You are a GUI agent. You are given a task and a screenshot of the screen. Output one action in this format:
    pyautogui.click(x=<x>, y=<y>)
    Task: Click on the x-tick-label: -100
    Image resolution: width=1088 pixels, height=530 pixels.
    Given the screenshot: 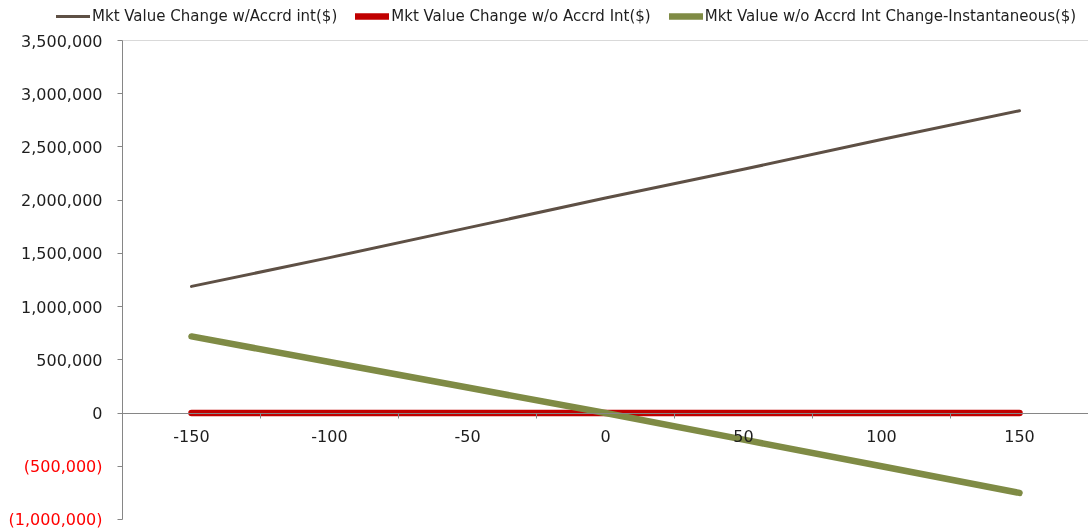 What is the action you would take?
    pyautogui.click(x=329, y=437)
    